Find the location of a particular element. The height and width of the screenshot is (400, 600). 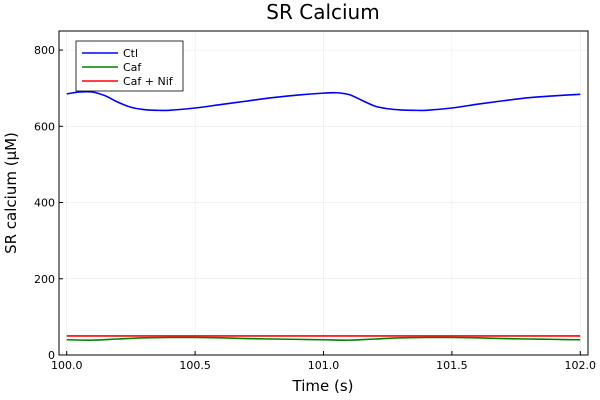

series-line-ctl is located at coordinates (323, 101).